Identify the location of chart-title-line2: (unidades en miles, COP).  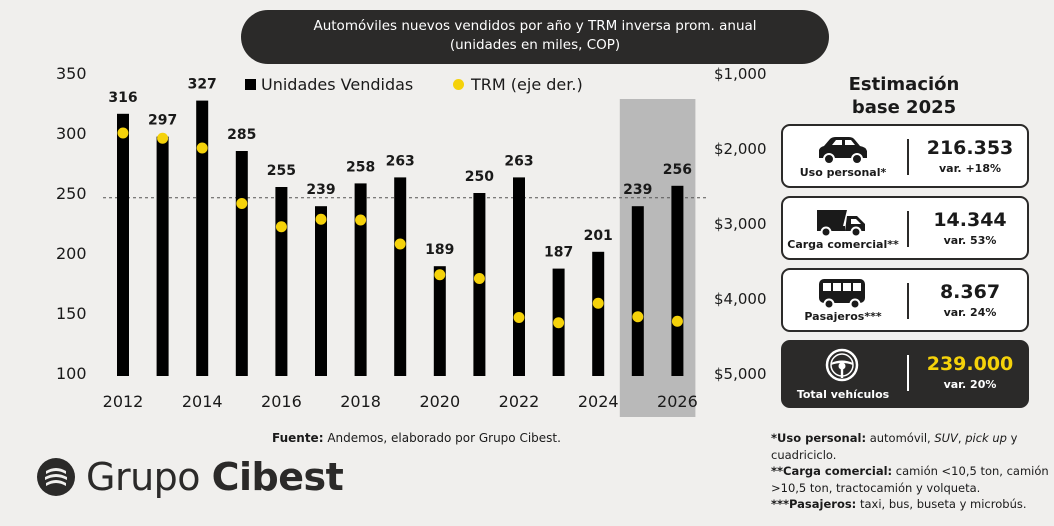
(535, 45).